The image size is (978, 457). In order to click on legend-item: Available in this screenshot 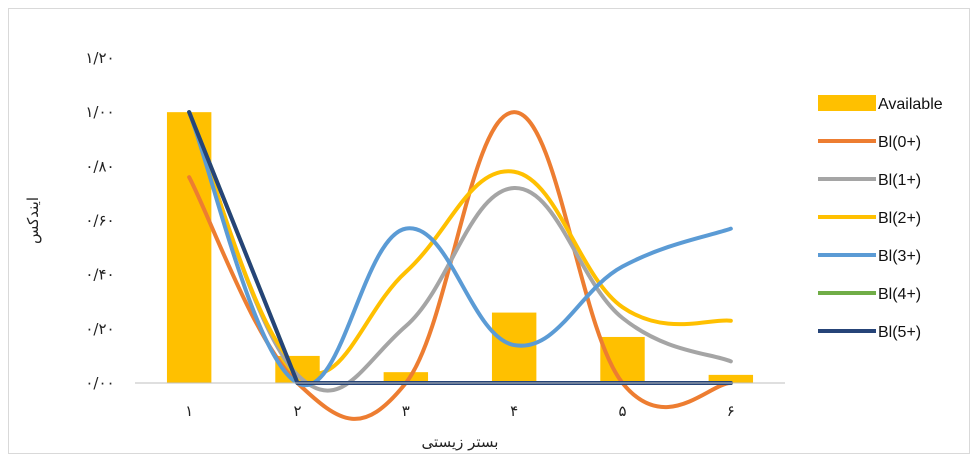, I will do `click(880, 104)`.